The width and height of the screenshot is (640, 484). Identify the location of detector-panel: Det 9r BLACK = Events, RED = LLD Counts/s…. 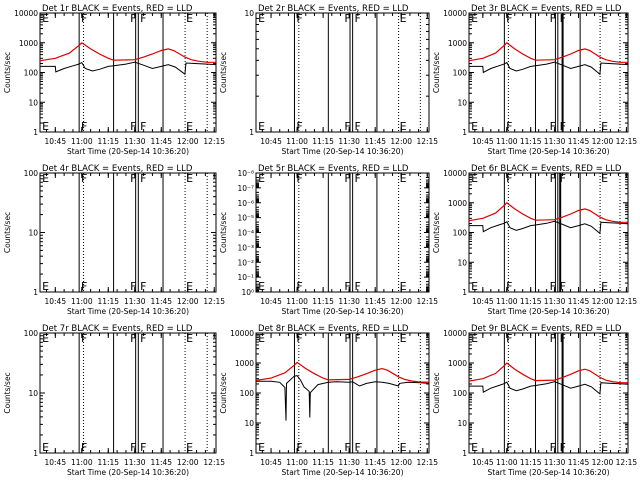
(534, 400).